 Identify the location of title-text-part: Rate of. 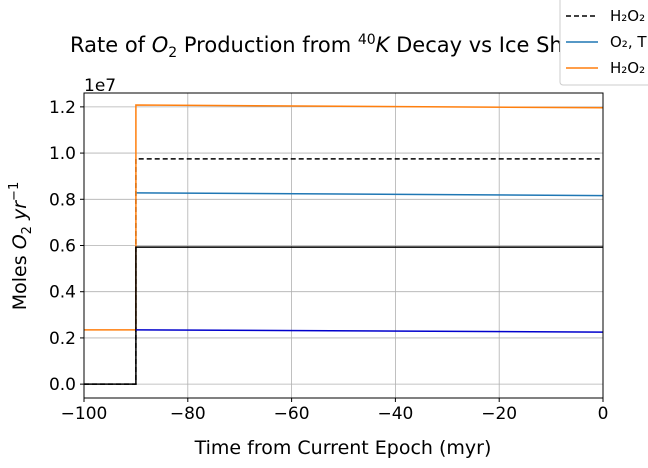
(111, 45).